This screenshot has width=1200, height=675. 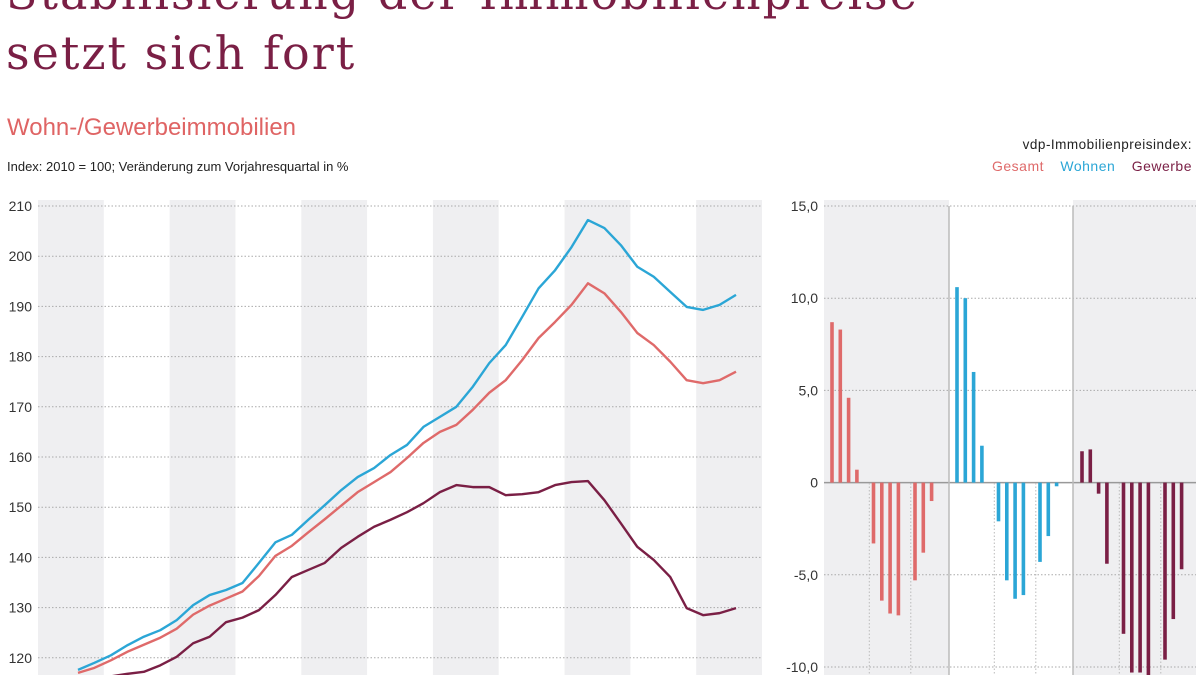 What do you see at coordinates (806, 575) in the screenshot?
I see `y-tick-label: -5,0` at bounding box center [806, 575].